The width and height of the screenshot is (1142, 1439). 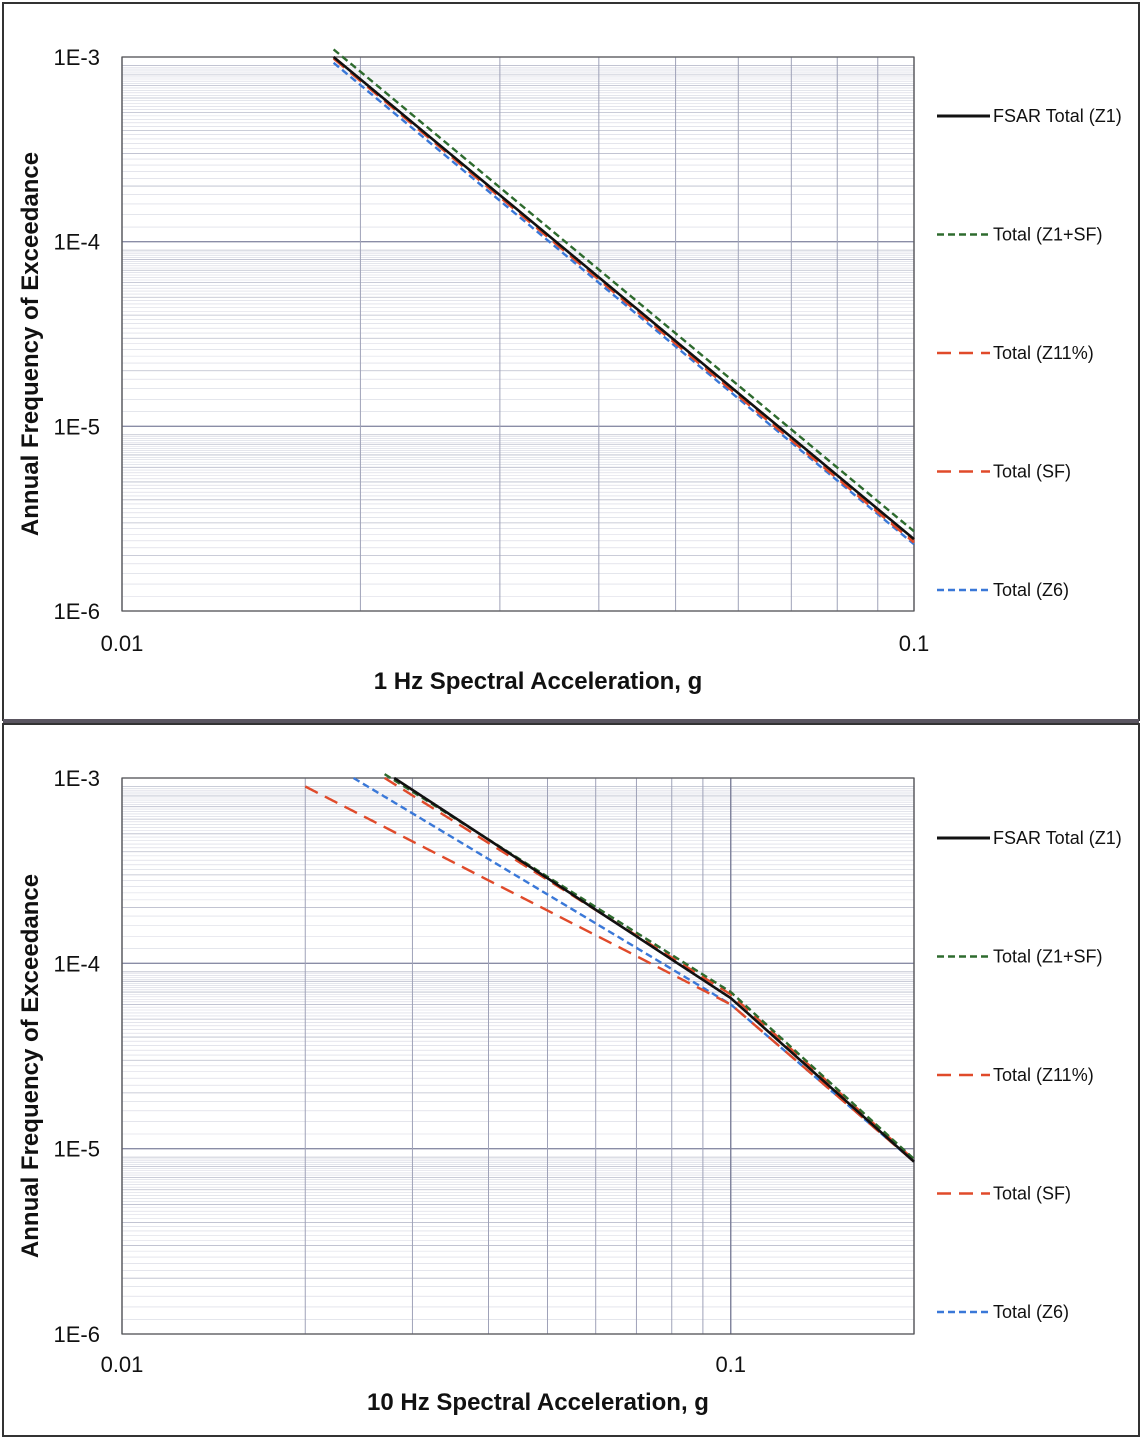 What do you see at coordinates (538, 681) in the screenshot?
I see `x-axis-label: 1 Hz Spectral Acceleration, g` at bounding box center [538, 681].